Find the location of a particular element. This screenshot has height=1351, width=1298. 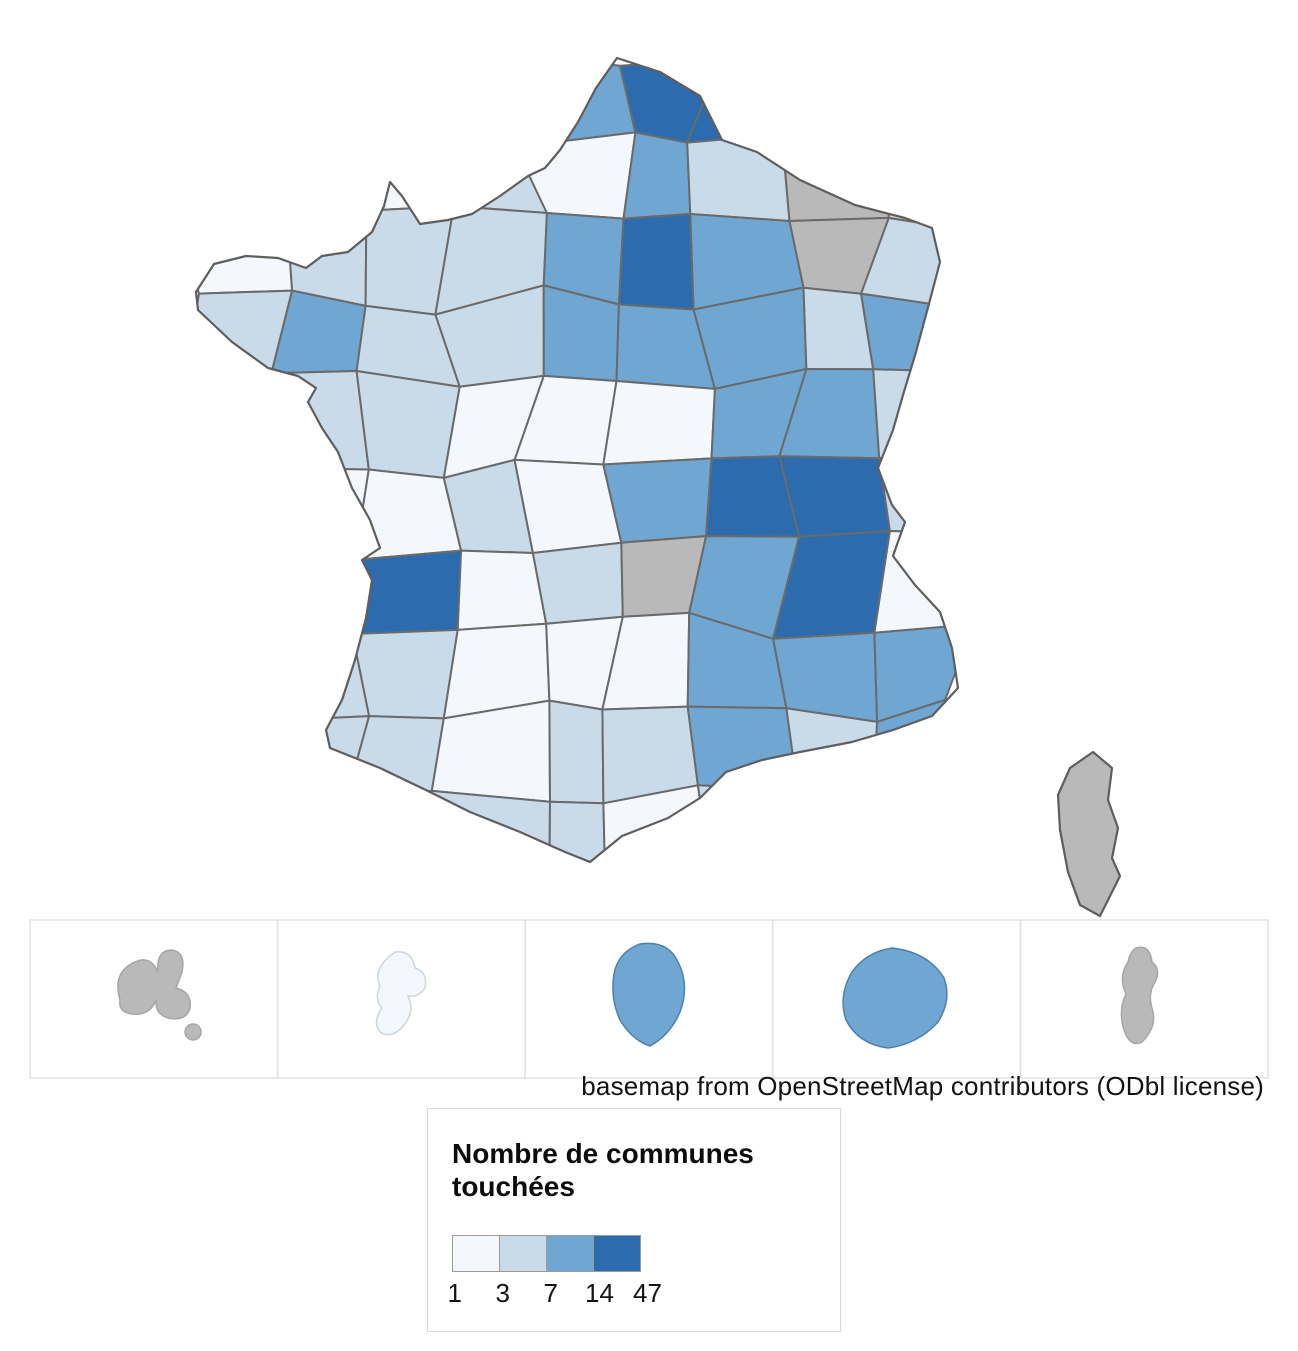

guadeloupe-islet-shape is located at coordinates (193, 1032).